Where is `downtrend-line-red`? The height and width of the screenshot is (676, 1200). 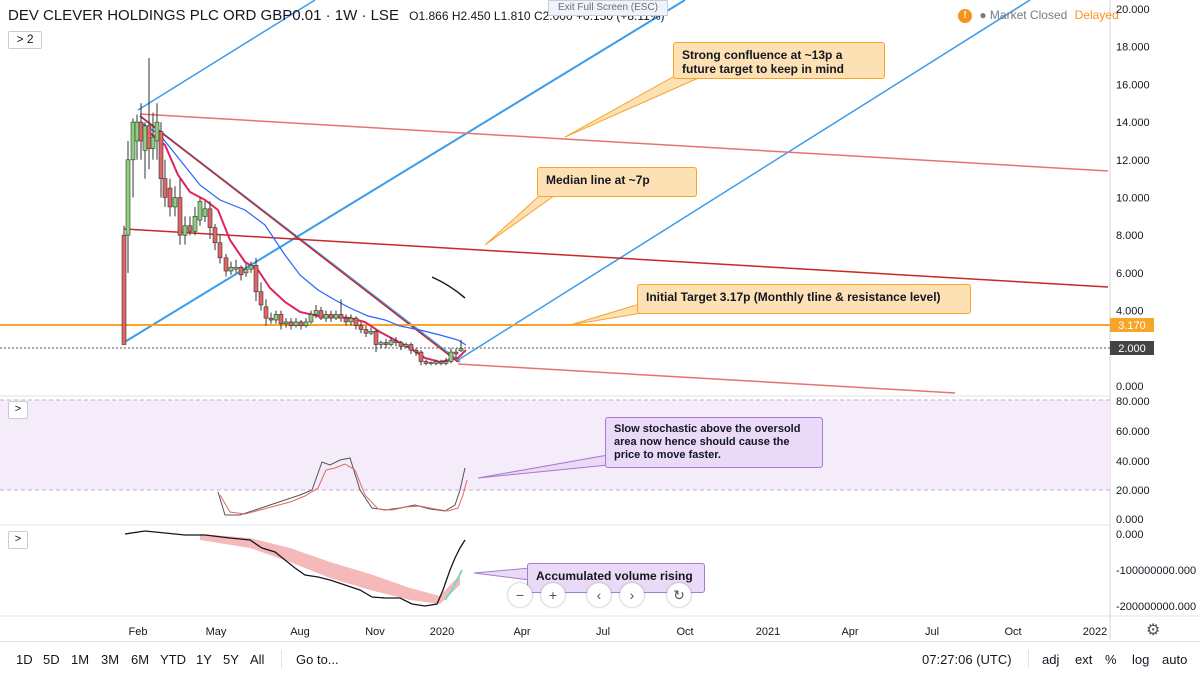 downtrend-line-red is located at coordinates (299, 239).